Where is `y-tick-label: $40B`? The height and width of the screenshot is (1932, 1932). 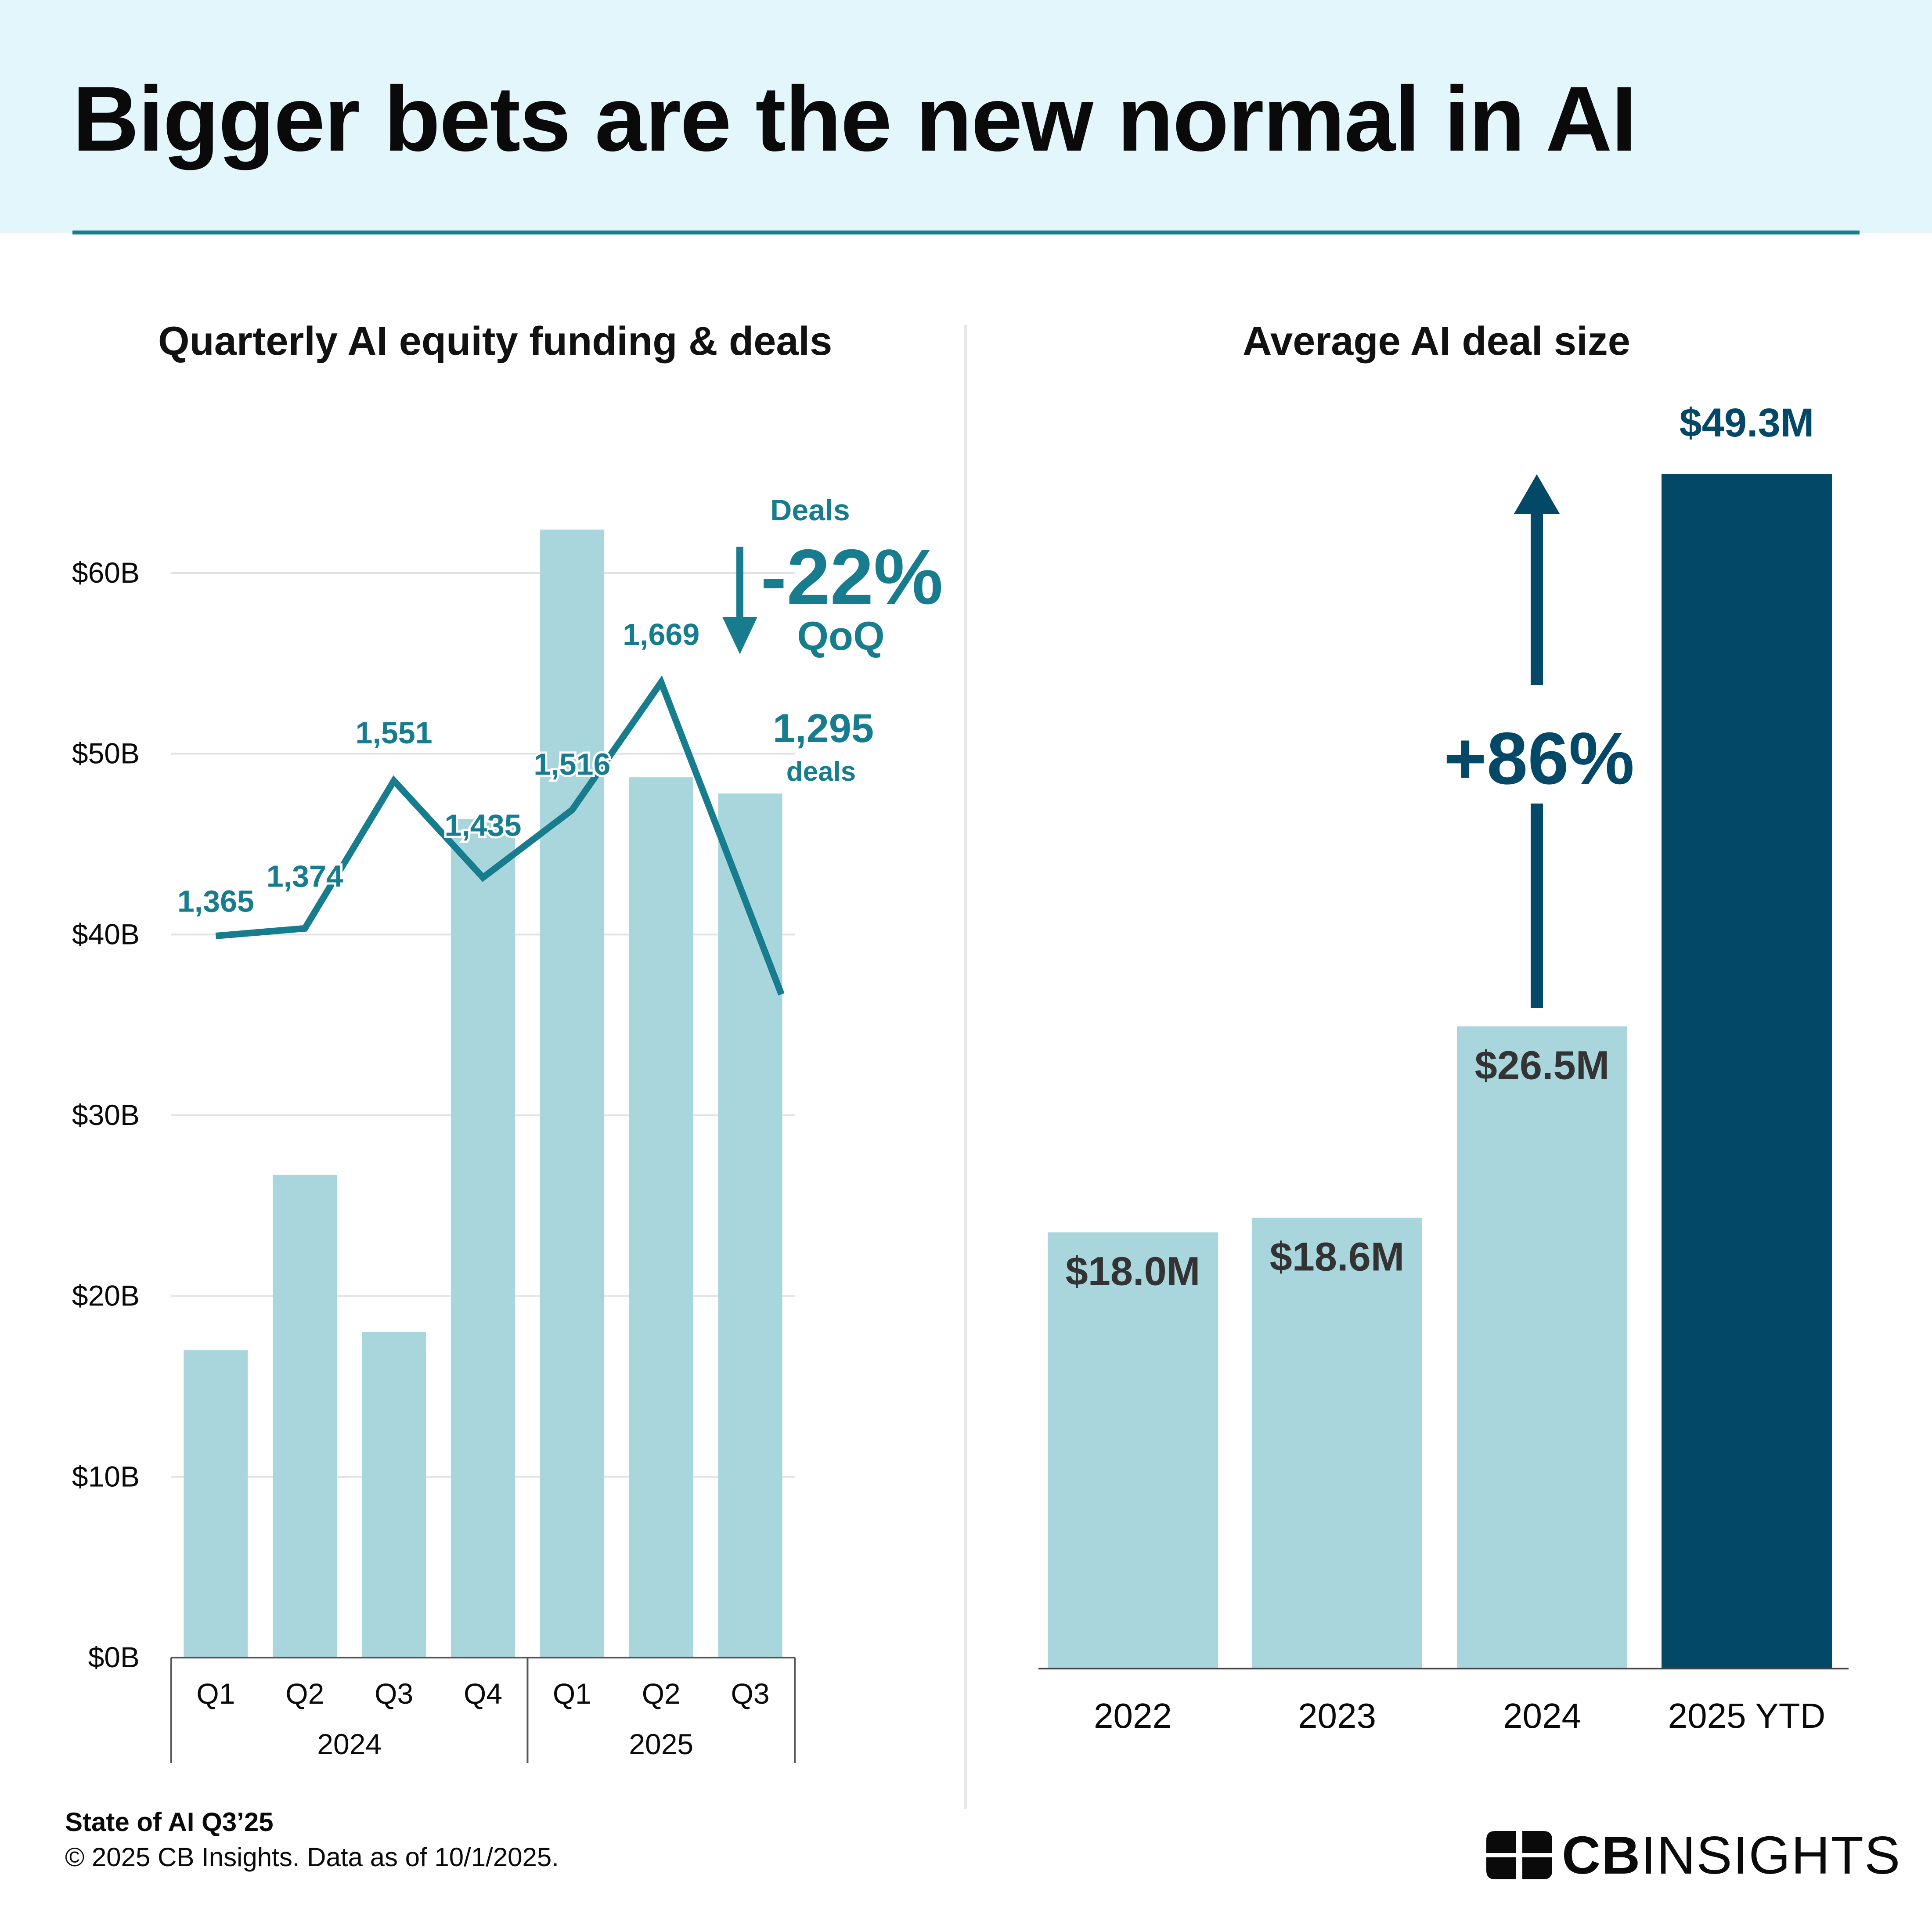
y-tick-label: $40B is located at coordinates (106, 934).